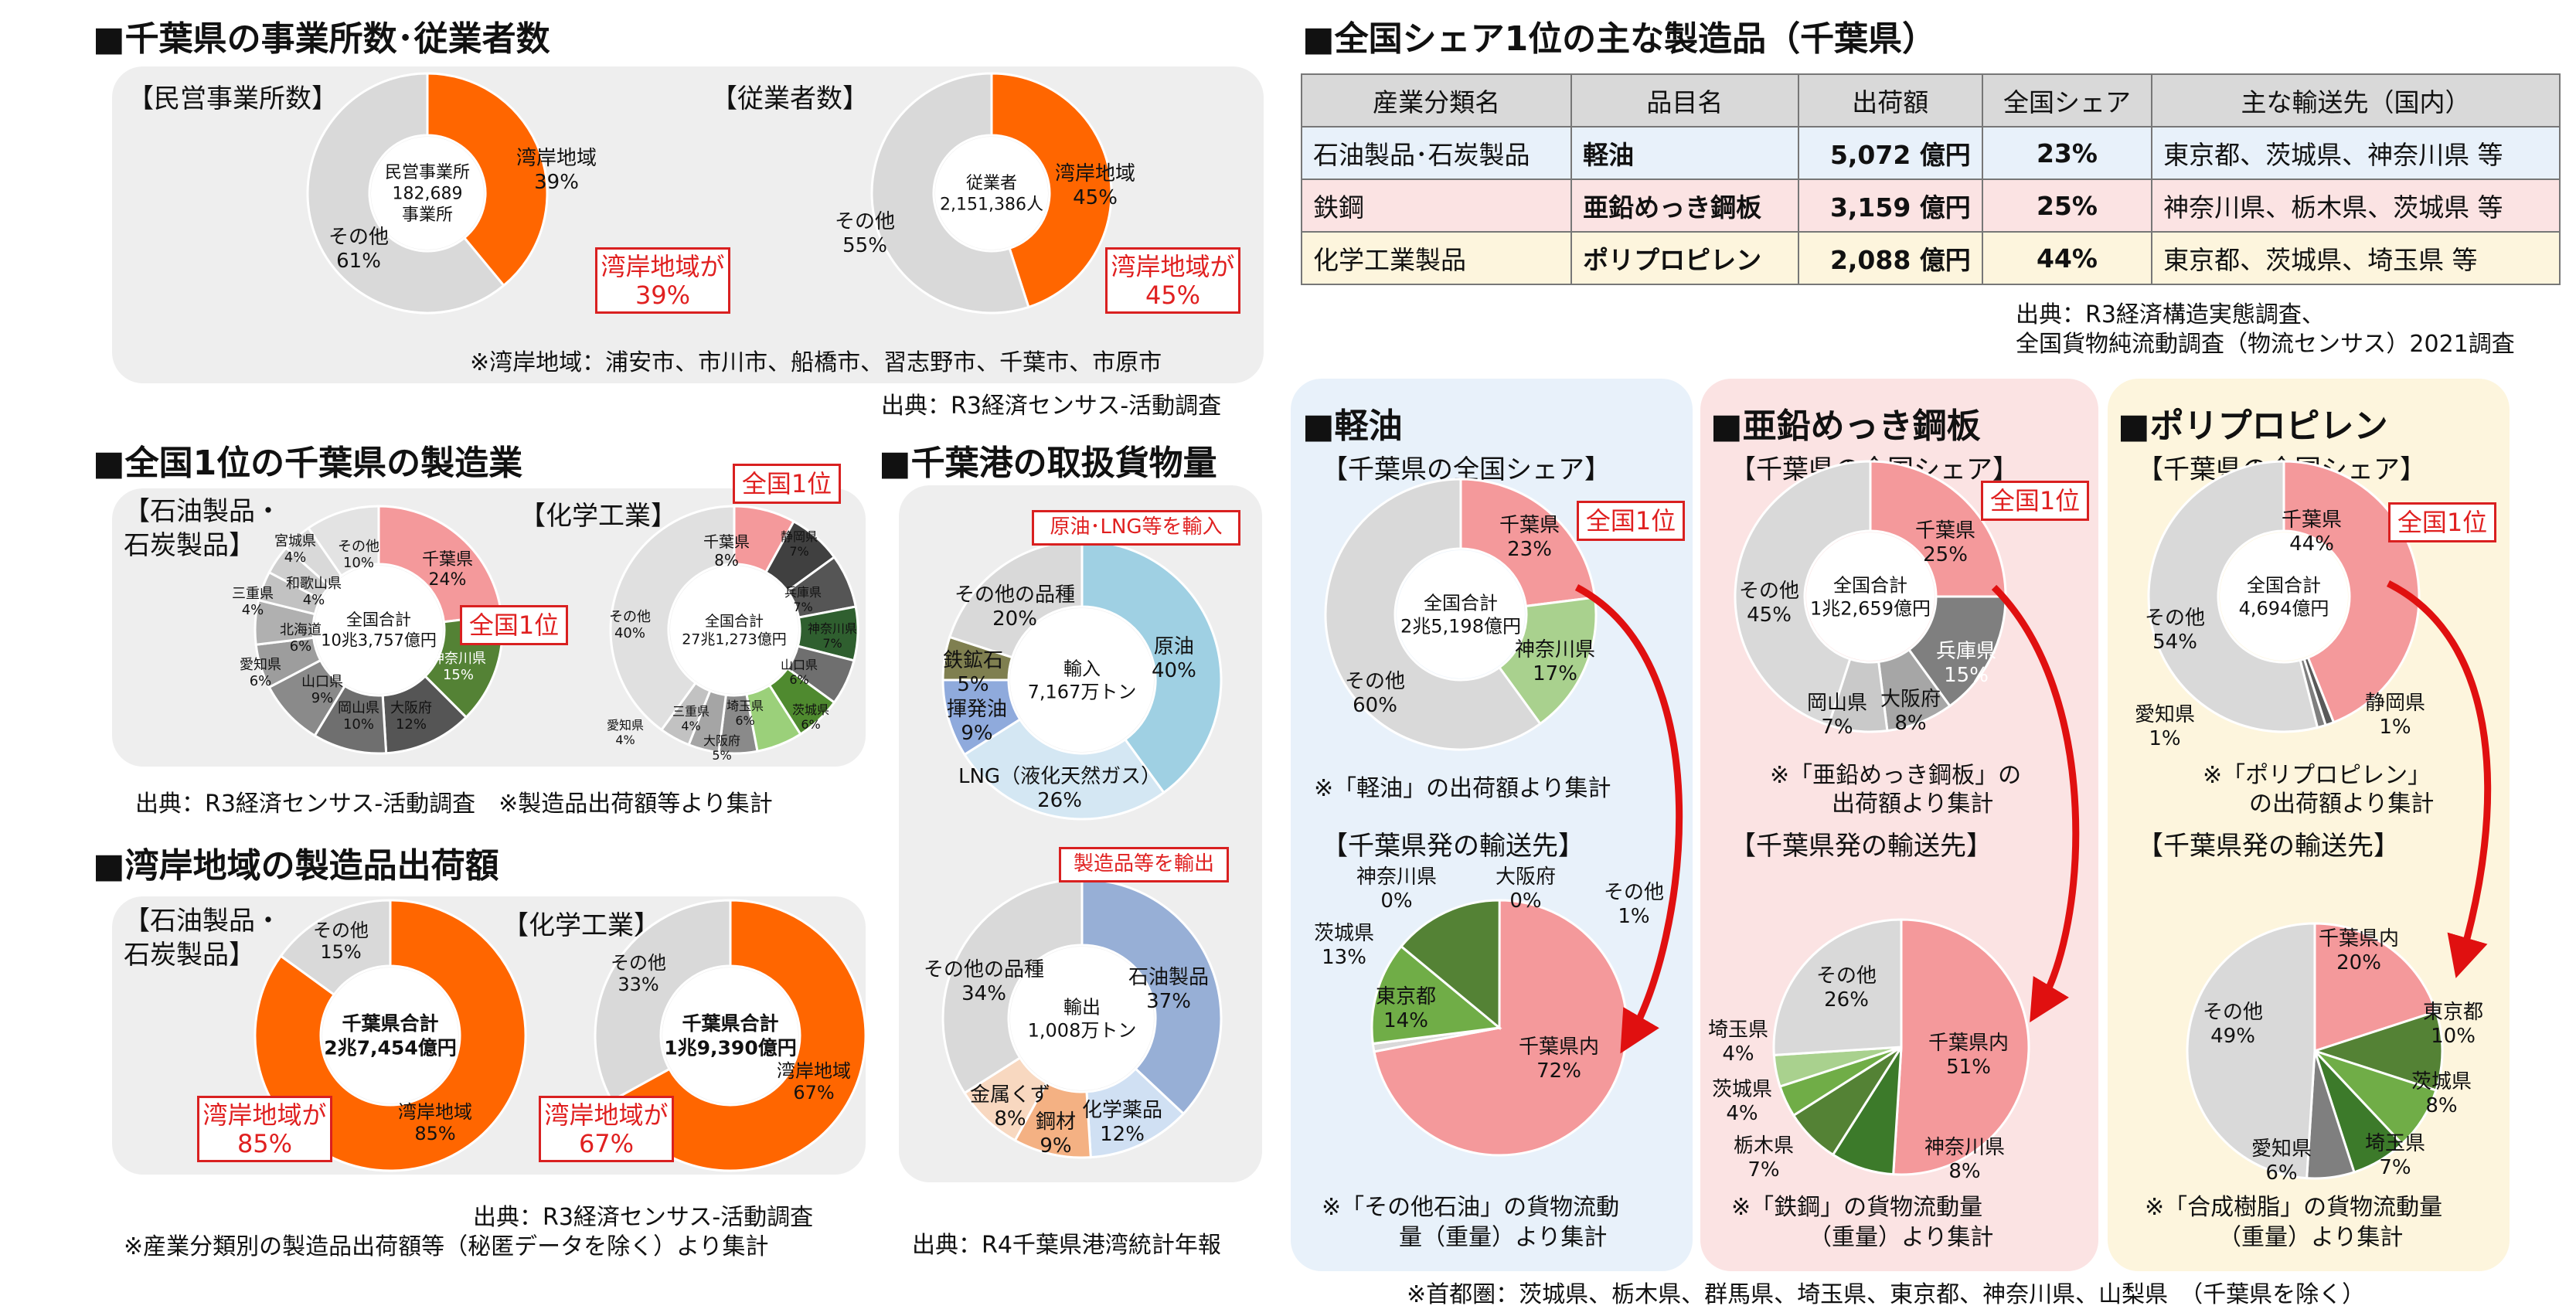 The width and height of the screenshot is (2576, 1316). I want to click on callout-first-chem: 全国1位, so click(787, 484).